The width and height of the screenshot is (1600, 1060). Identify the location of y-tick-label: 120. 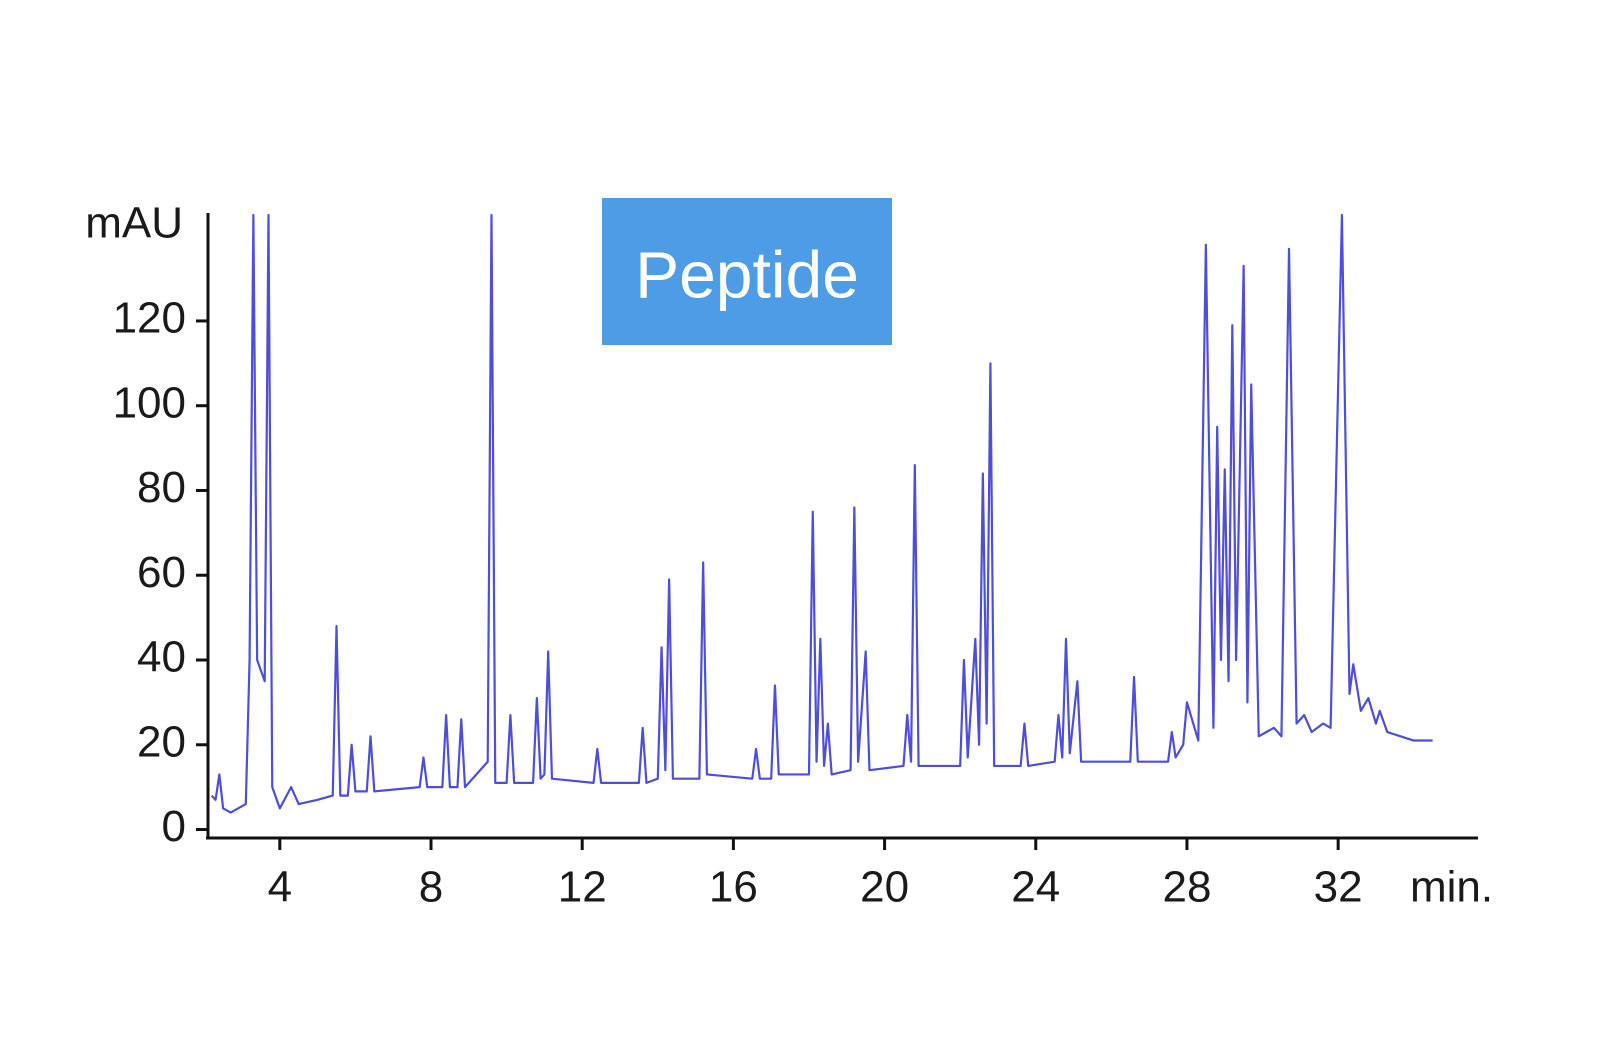
(149, 318).